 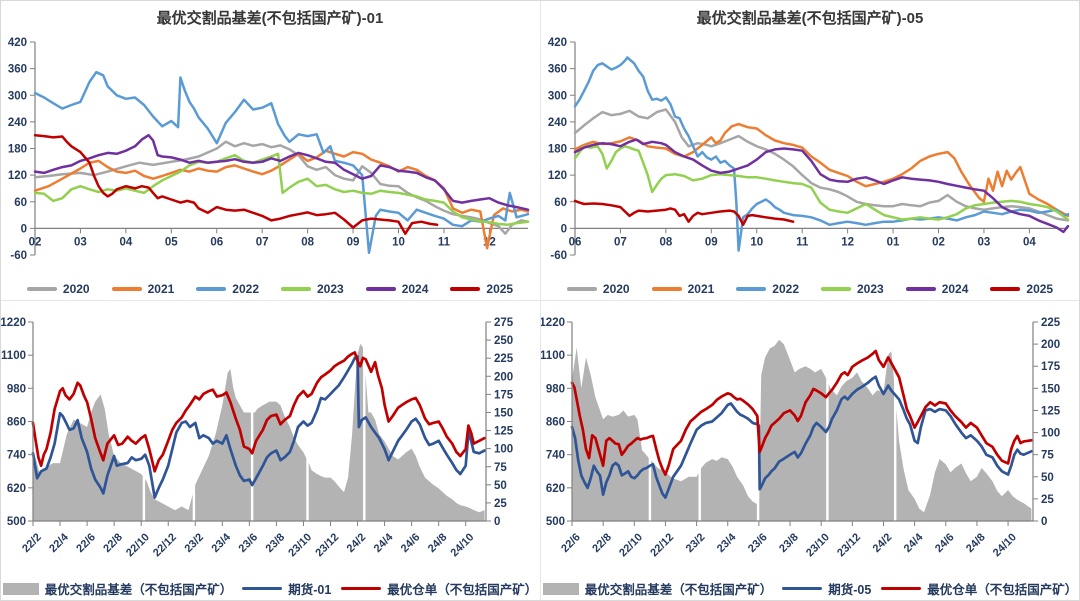 I want to click on x-tick-label: 12, so click(x=847, y=242).